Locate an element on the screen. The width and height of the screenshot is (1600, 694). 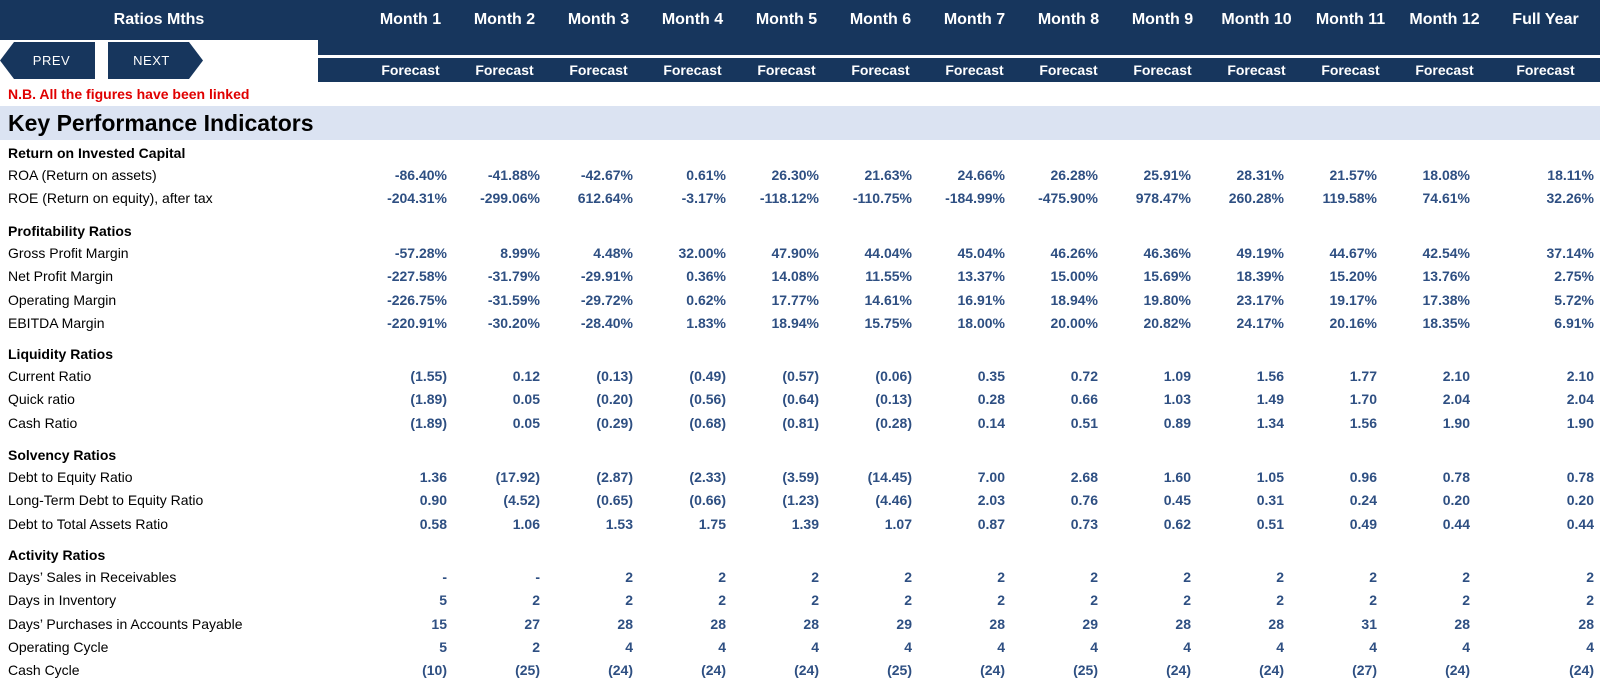
table-cell: -29.91% is located at coordinates (606, 276).